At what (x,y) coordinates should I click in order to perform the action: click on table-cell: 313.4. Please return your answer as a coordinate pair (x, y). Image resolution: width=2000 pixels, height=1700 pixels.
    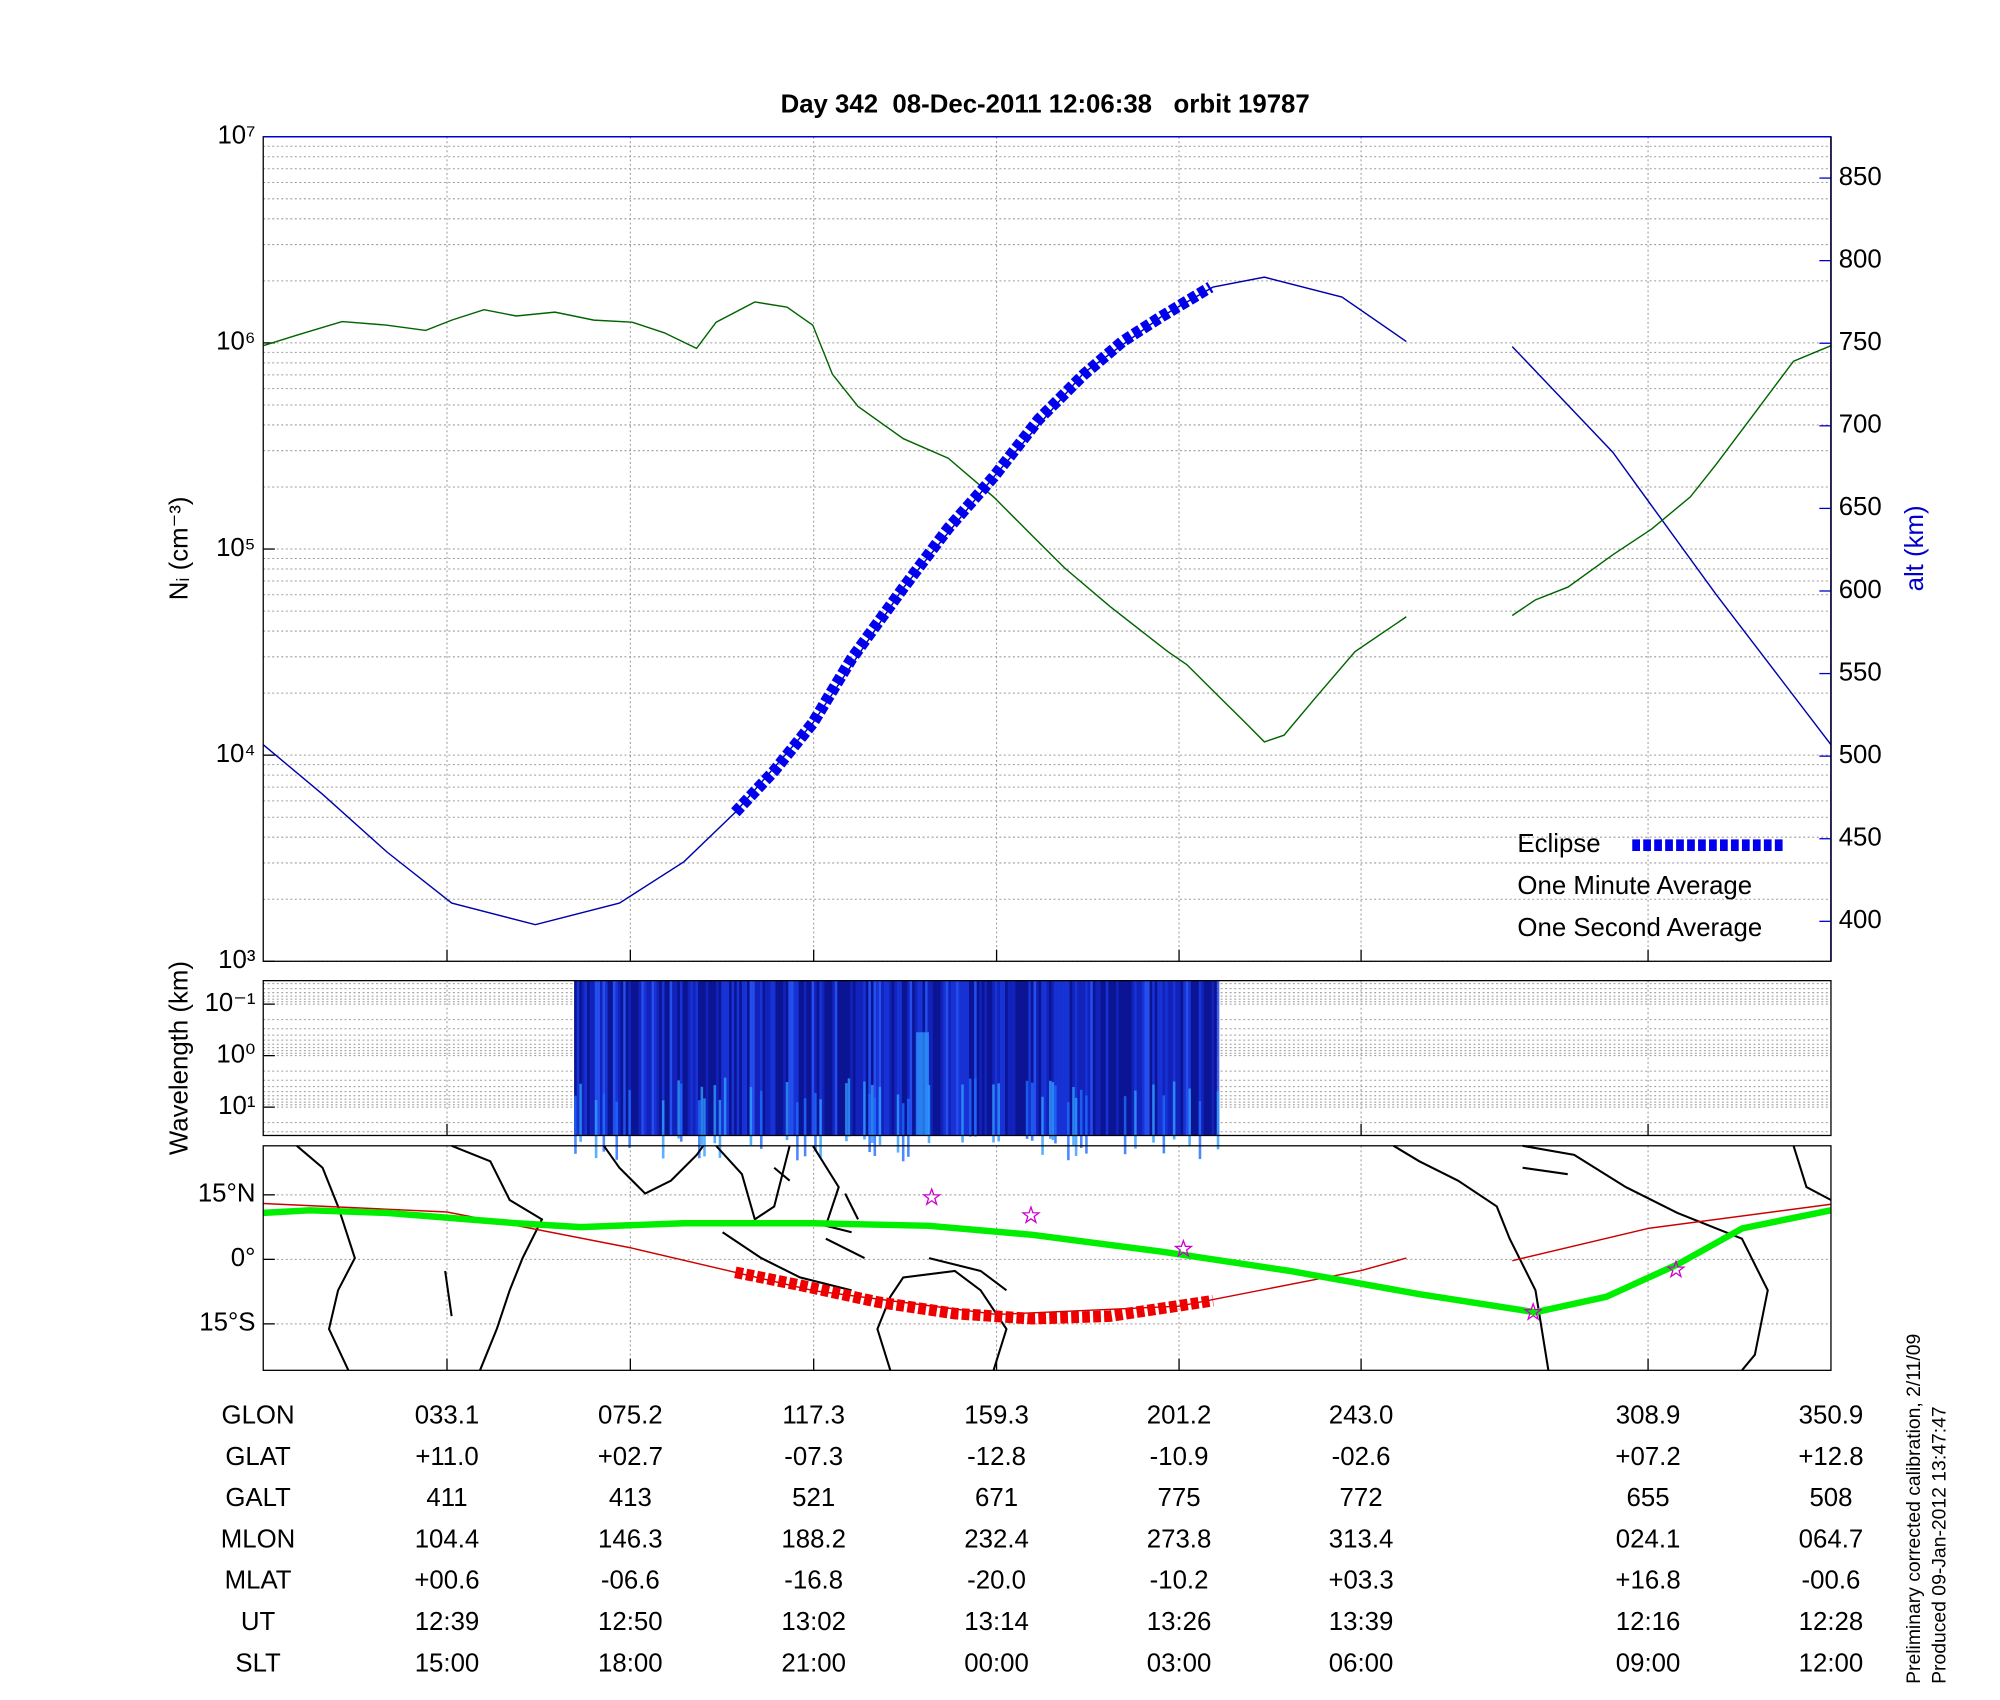
    Looking at the image, I should click on (1361, 1539).